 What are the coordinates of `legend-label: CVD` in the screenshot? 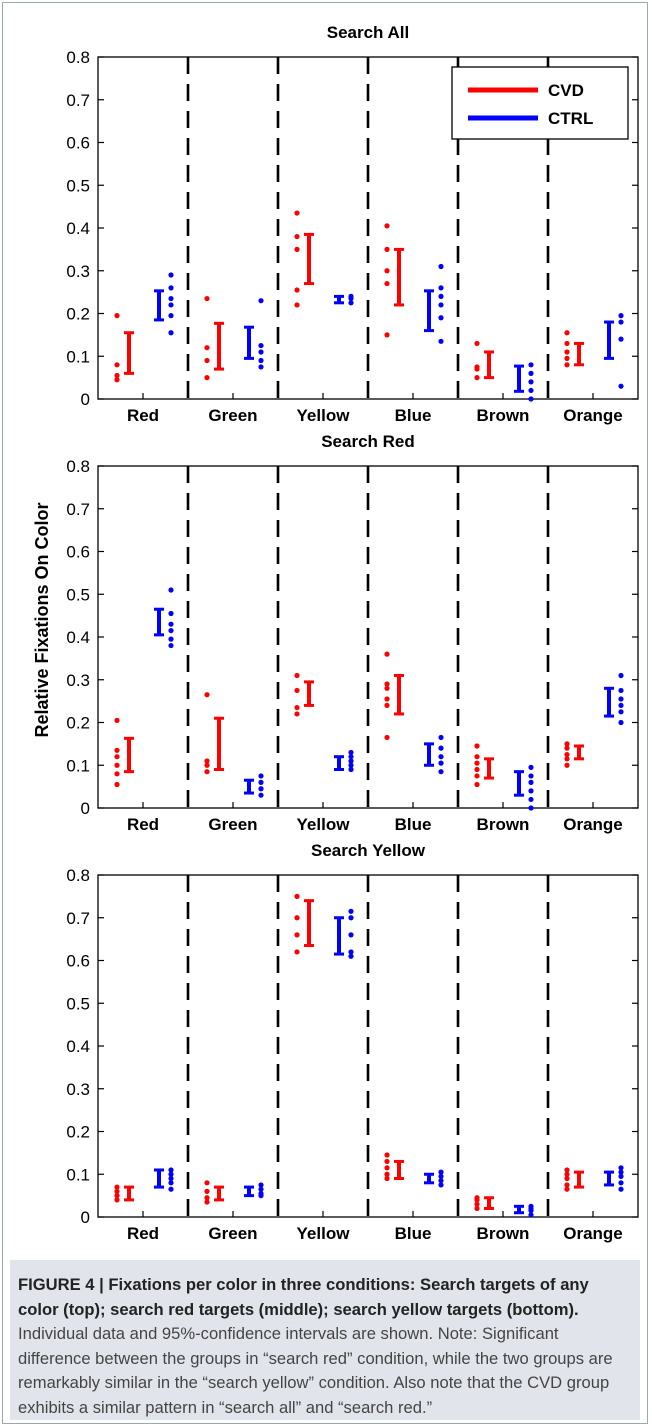 It's located at (566, 90).